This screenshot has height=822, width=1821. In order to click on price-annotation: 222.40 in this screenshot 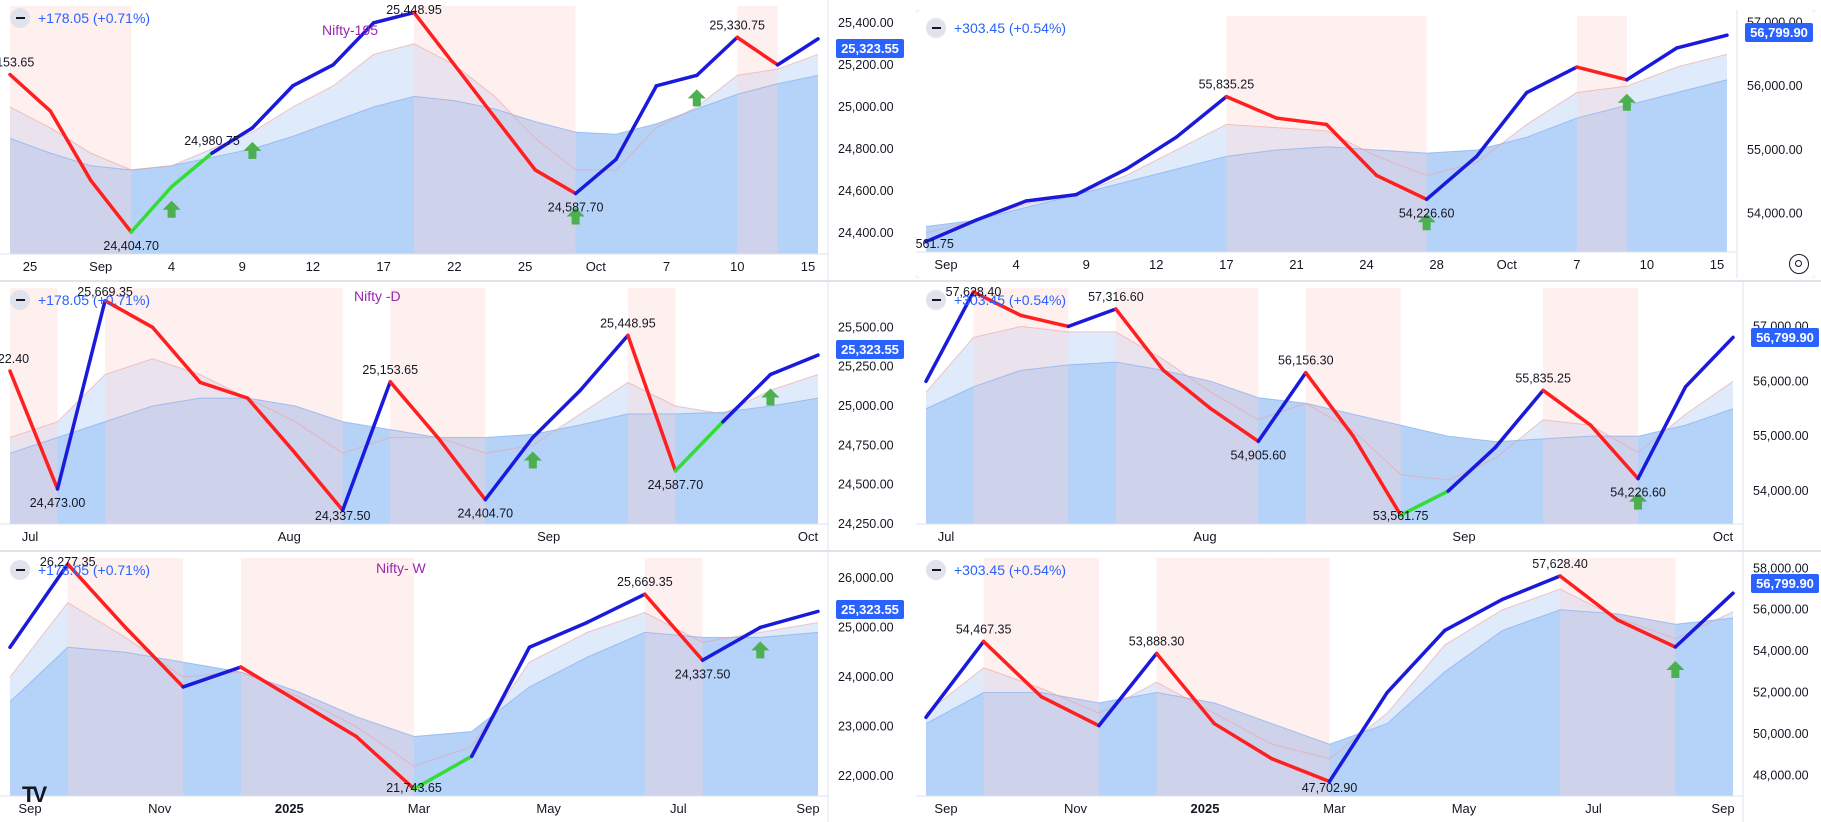, I will do `click(14, 359)`.